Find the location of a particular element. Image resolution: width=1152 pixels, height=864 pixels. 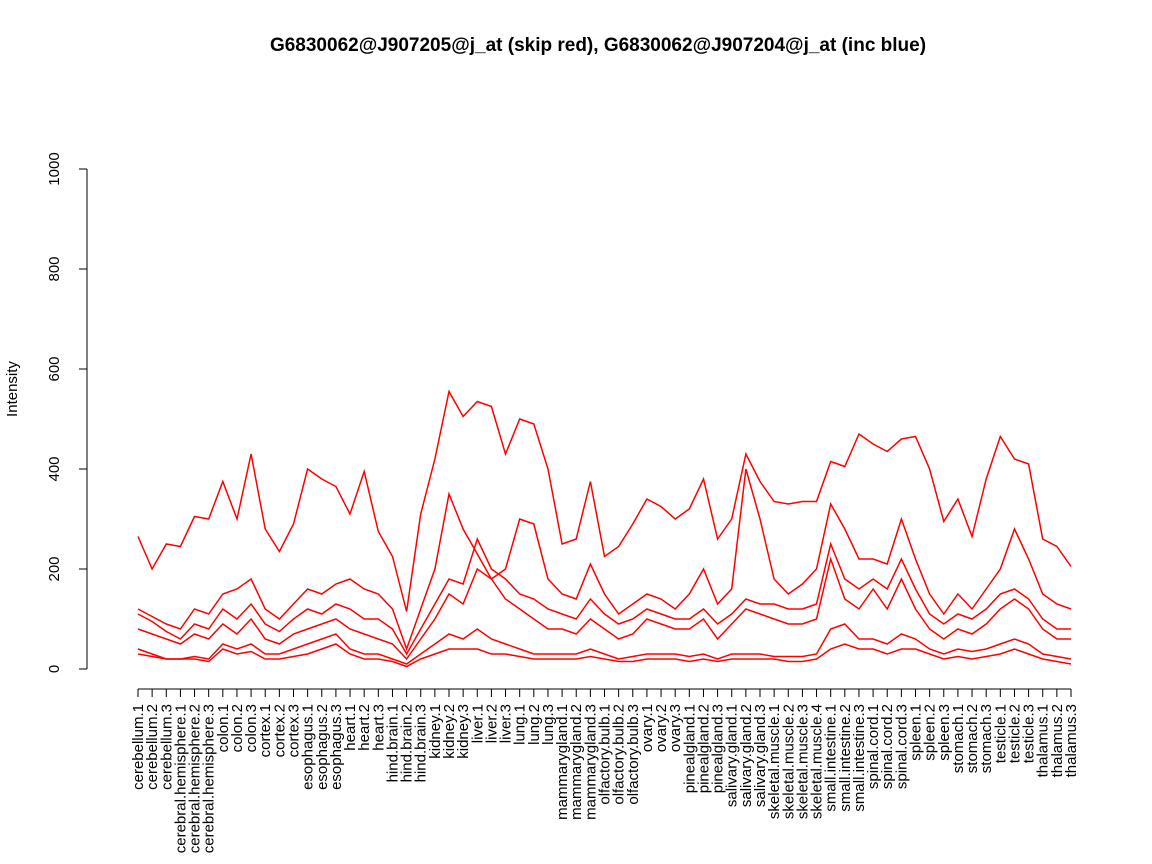

x-tick-label-64: thalamus.1 is located at coordinates (1043, 740).